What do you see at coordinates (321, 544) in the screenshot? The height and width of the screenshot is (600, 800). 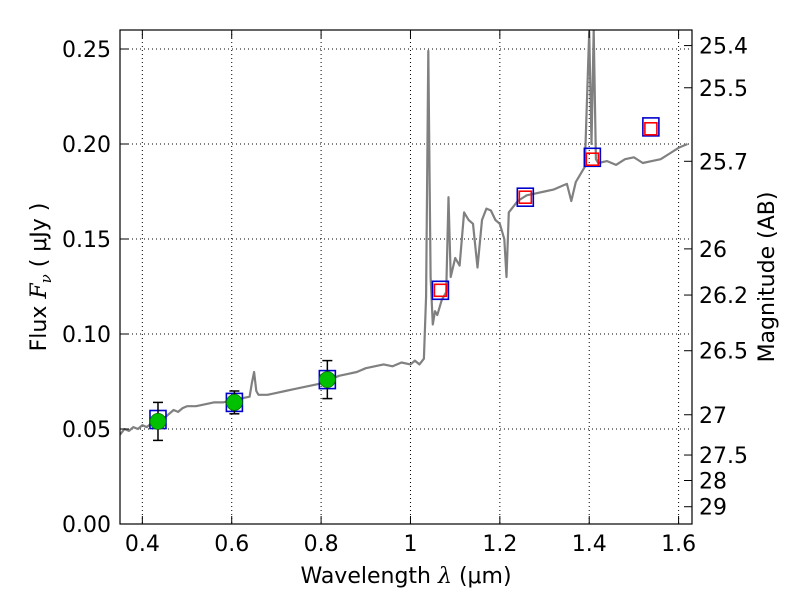 I see `x-tick-label: 0.8` at bounding box center [321, 544].